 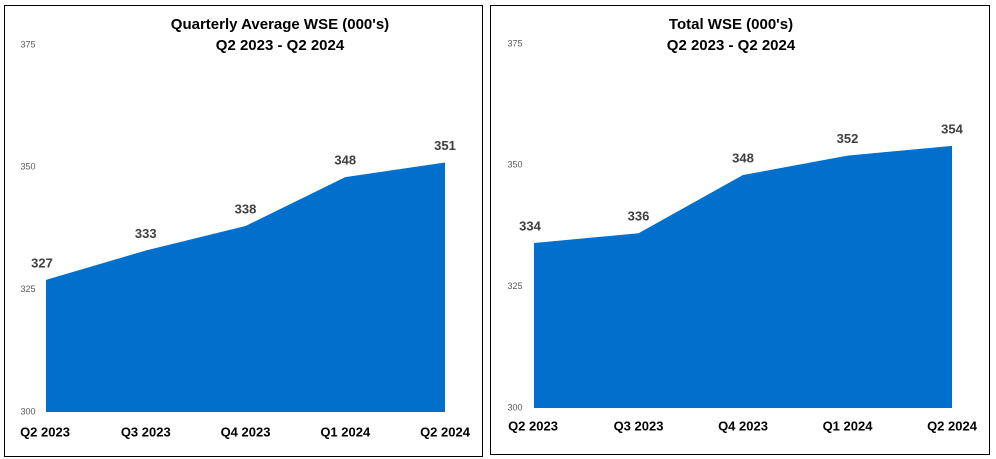 What do you see at coordinates (445, 145) in the screenshot?
I see `data-label: 351` at bounding box center [445, 145].